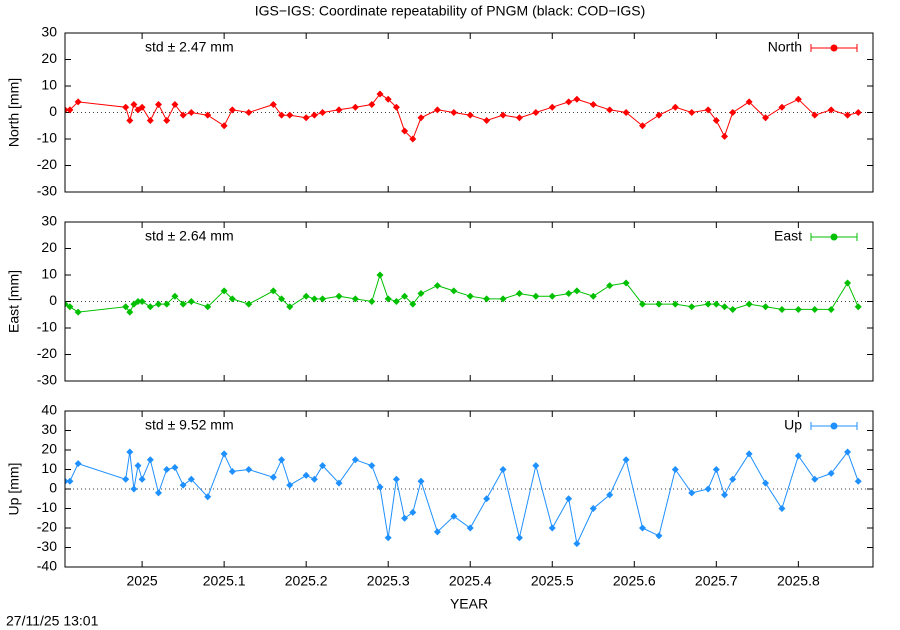  Describe the element at coordinates (14, 112) in the screenshot. I see `y-axis-label: North [mm]` at that location.